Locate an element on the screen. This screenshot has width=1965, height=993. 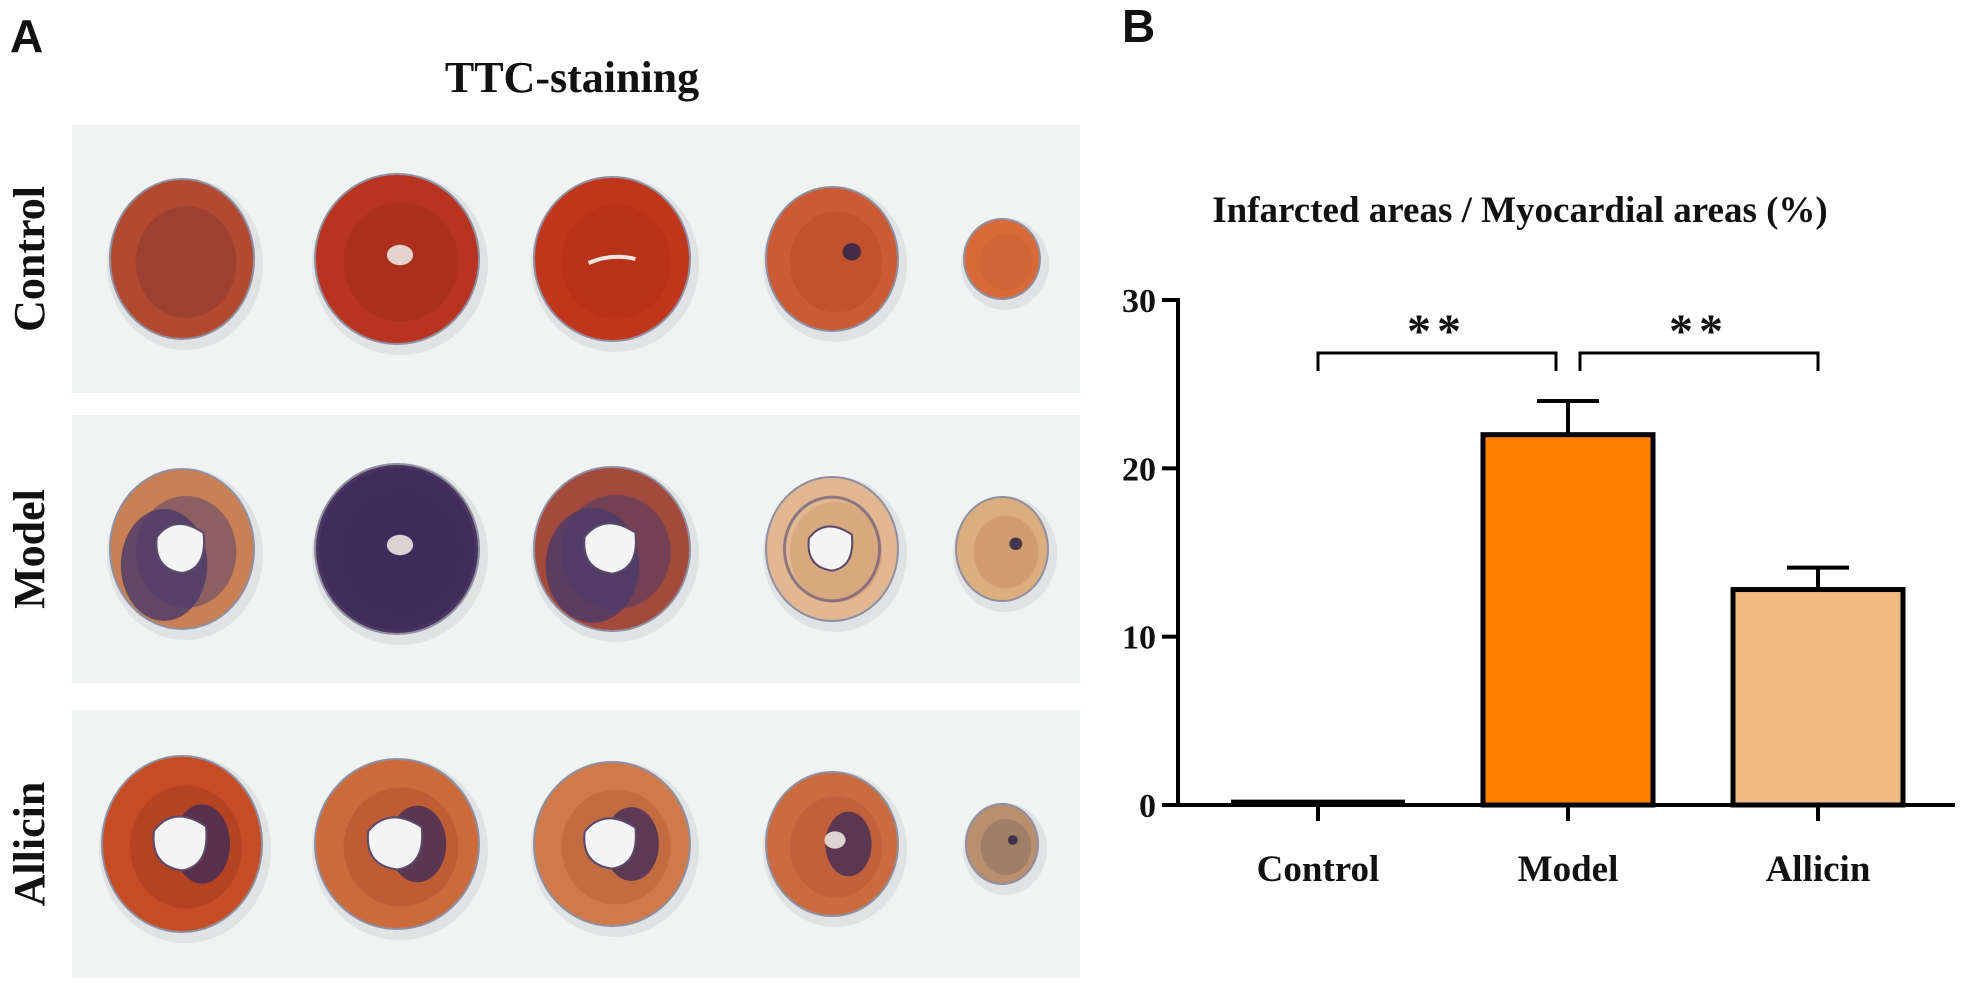
y-tick-label: 10 is located at coordinates (1139, 638).